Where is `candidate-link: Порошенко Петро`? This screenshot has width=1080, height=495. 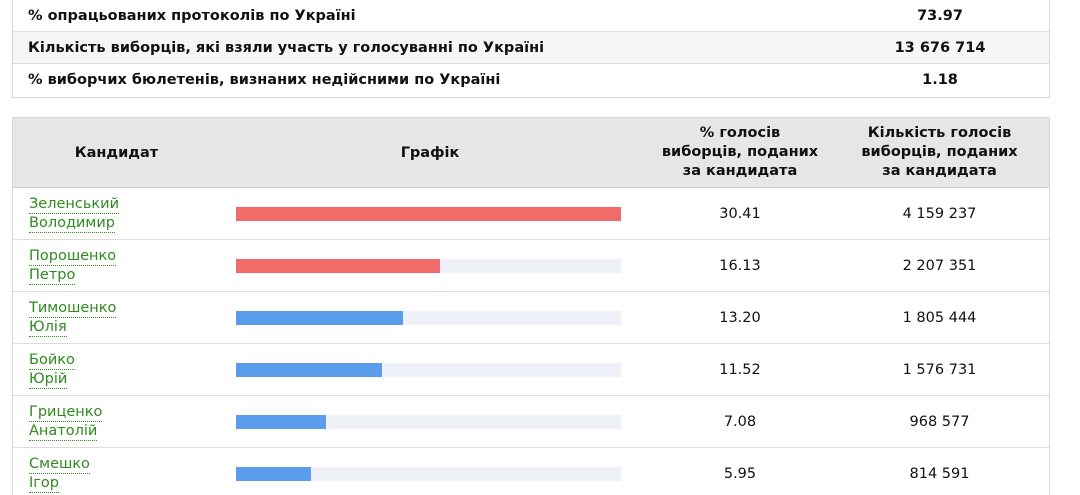
candidate-link: Порошенко Петро is located at coordinates (73, 266).